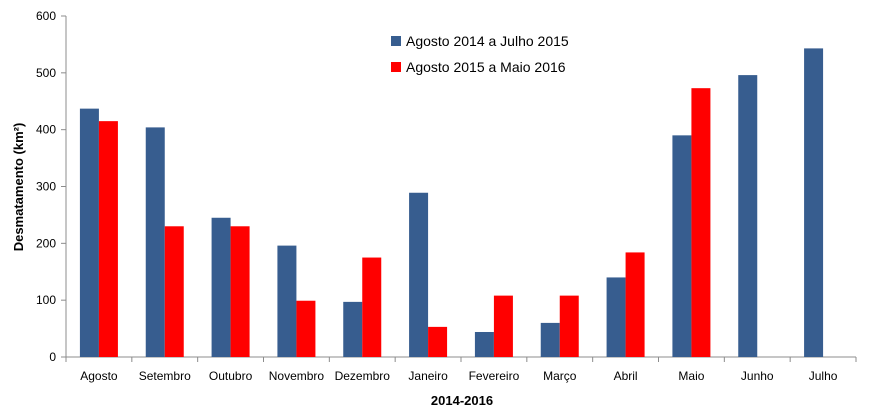  What do you see at coordinates (46, 16) in the screenshot?
I see `y-tick-label: 600` at bounding box center [46, 16].